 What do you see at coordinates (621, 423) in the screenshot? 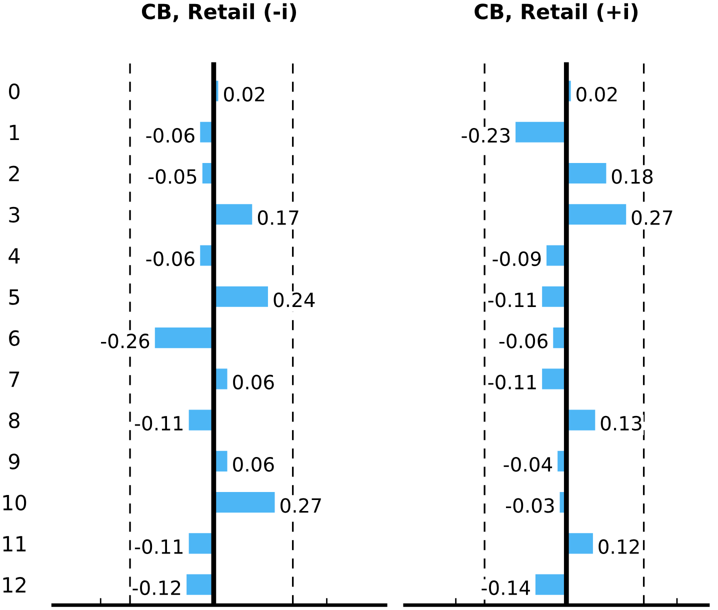
I see `data-label: 0.13` at bounding box center [621, 423].